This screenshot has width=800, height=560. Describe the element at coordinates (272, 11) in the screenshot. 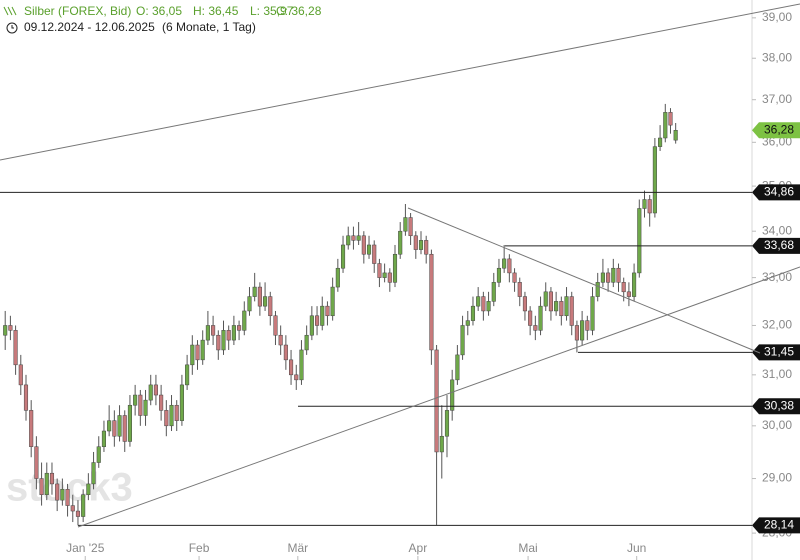

I see `ohlc-low: L: 35,97` at that location.